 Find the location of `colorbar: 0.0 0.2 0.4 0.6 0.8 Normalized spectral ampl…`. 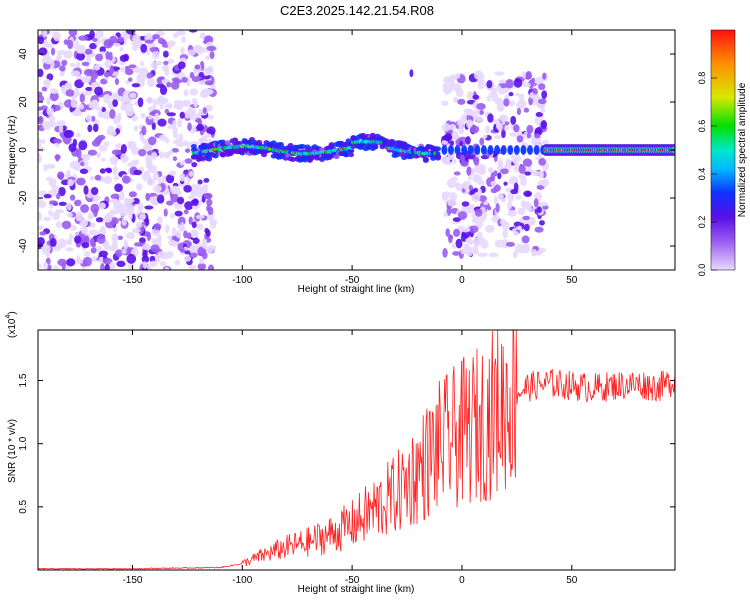

colorbar: 0.0 0.2 0.4 0.6 0.8 Normalized spectral ampl… is located at coordinates (722, 152).